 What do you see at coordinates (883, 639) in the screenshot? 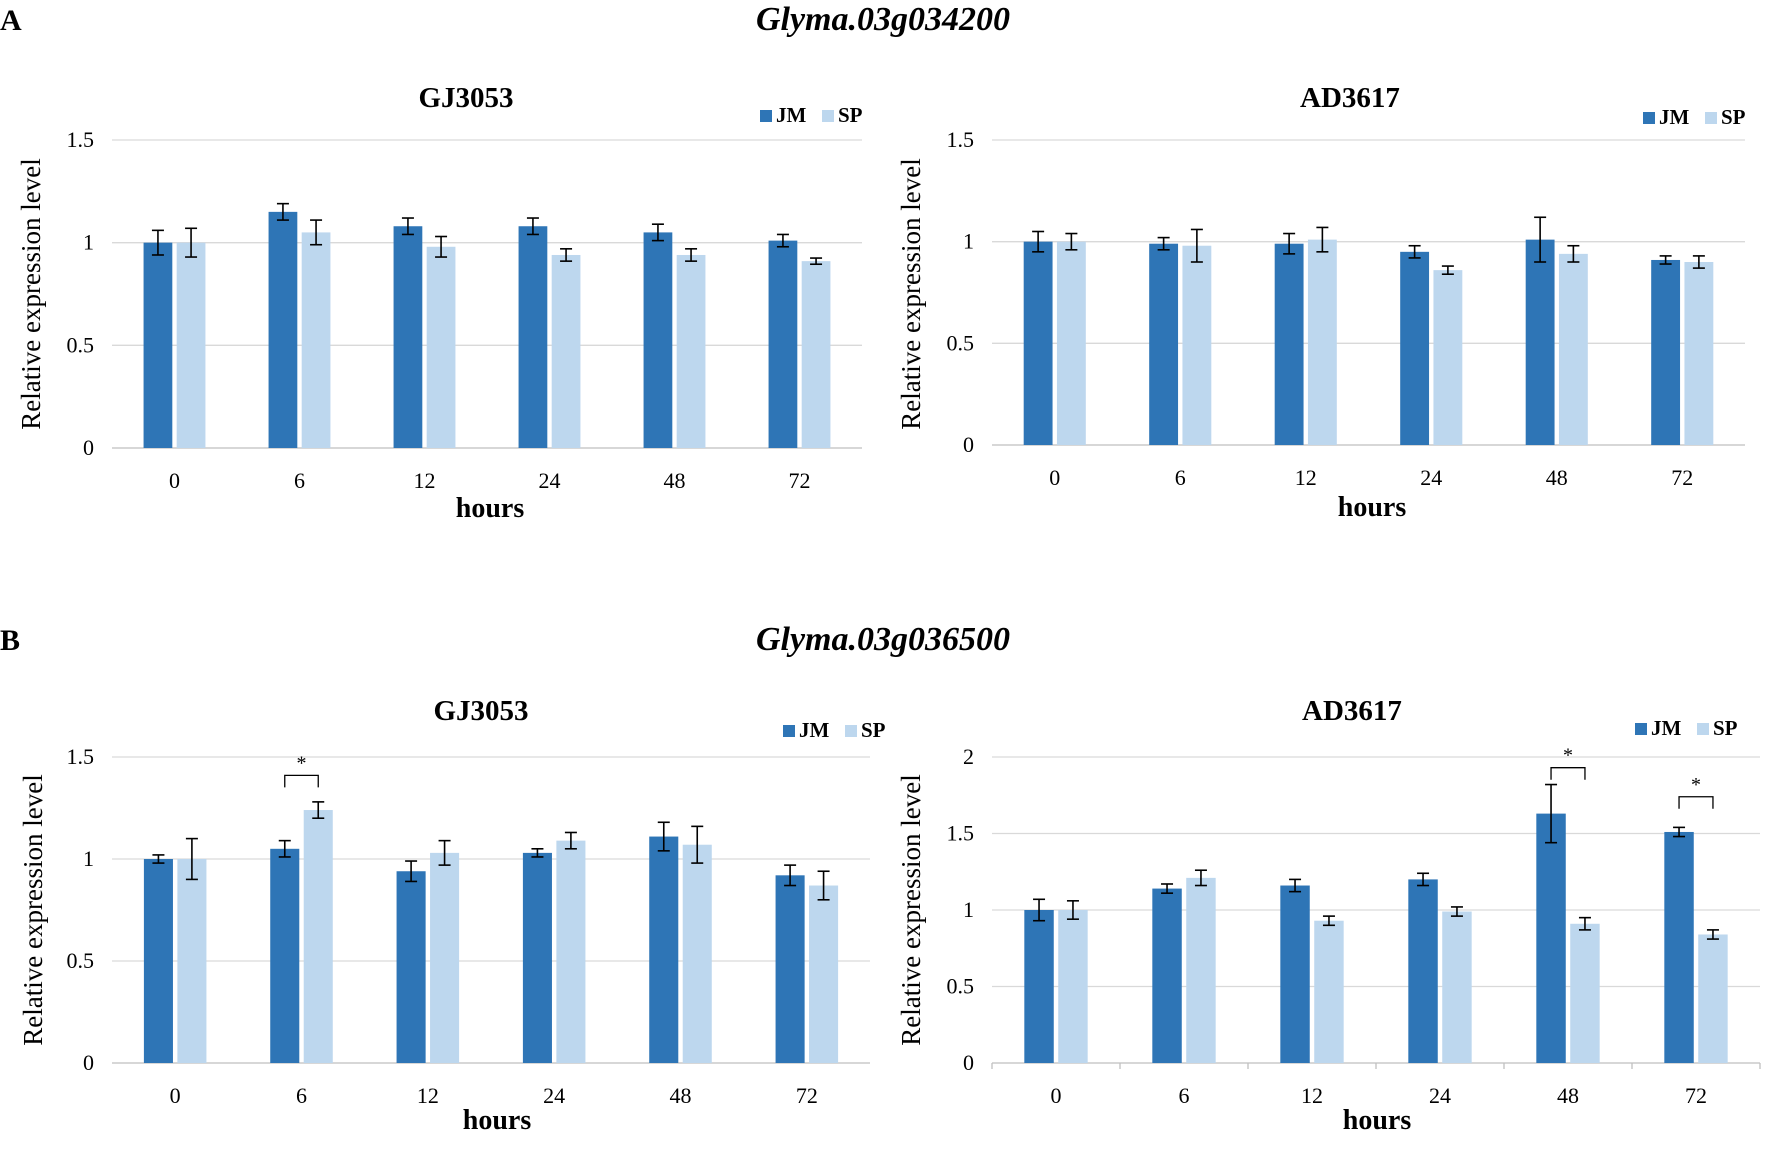
I see `gene-title-b: Glyma.03g036500` at bounding box center [883, 639].